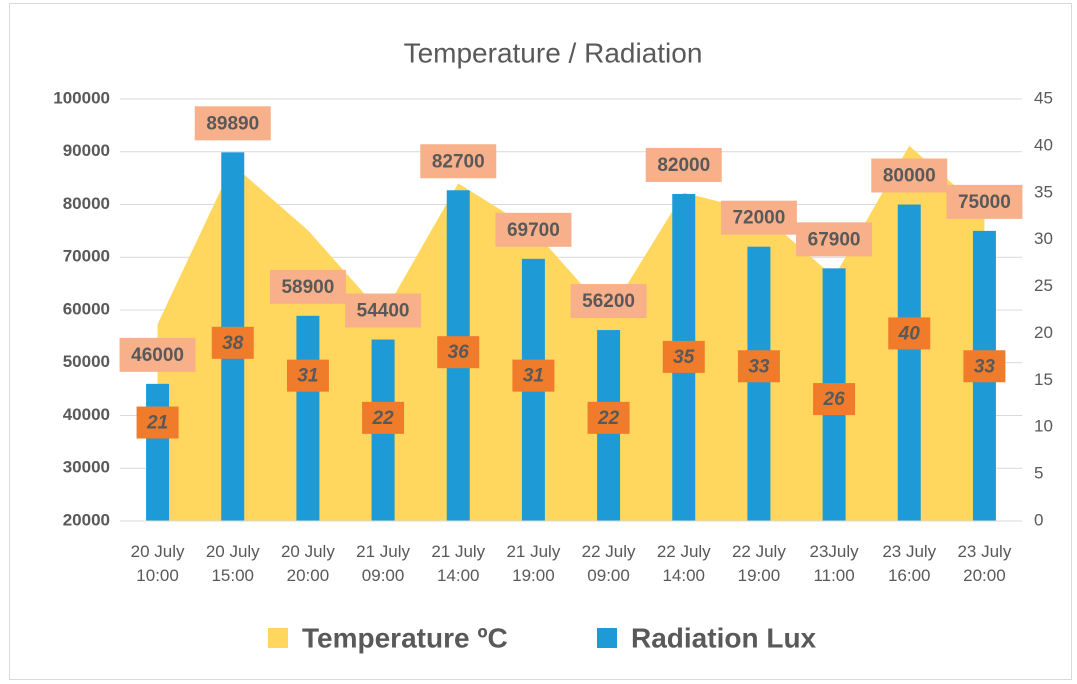 Image resolution: width=1077 pixels, height=684 pixels. What do you see at coordinates (834, 563) in the screenshot?
I see `x-tick-label: 23July 11:00` at bounding box center [834, 563].